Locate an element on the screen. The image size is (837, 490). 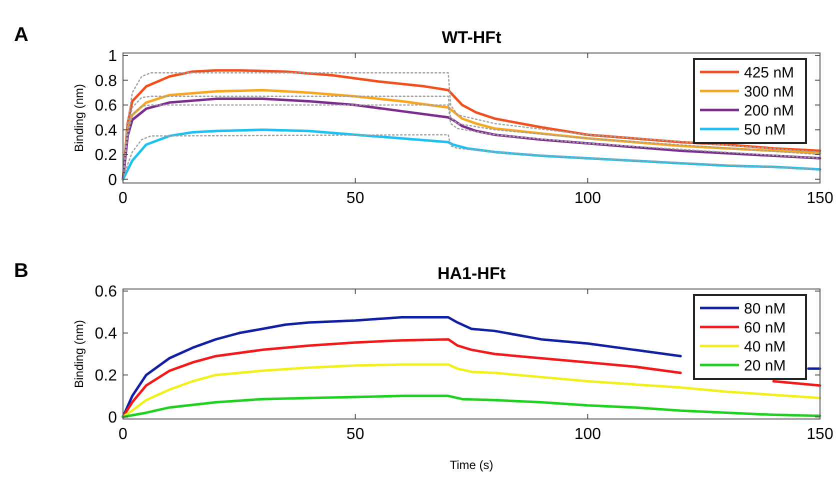
y-tick-label: 1 is located at coordinates (113, 57).